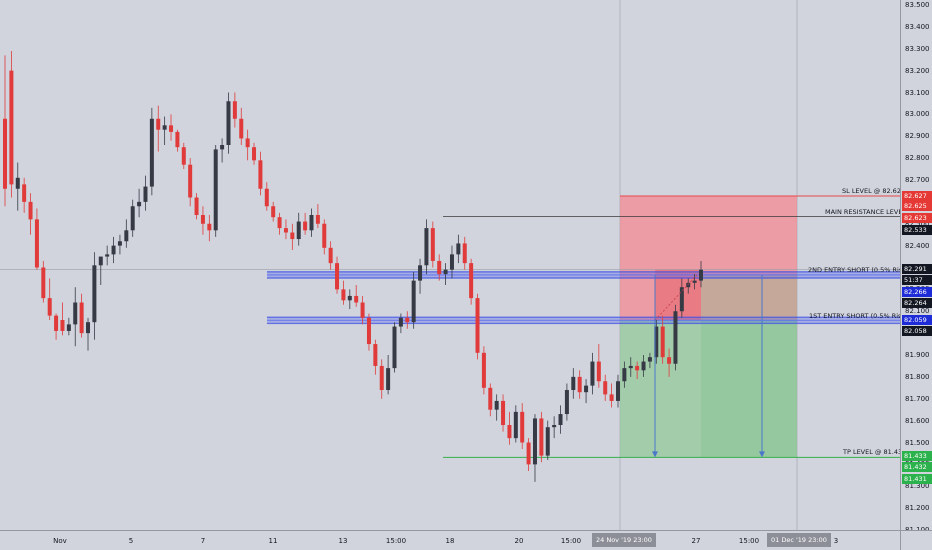 Image resolution: width=932 pixels, height=550 pixels. Describe the element at coordinates (871, 452) in the screenshot. I see `tp-level-label: TP LEVEL @ 81.432` at that location.